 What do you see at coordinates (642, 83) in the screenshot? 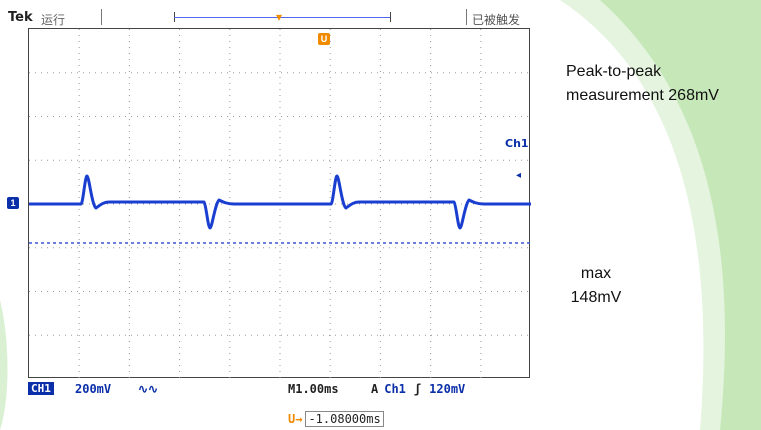
I see `peak-to-peak-annotation: Peak-to-peak measurement 268mV` at bounding box center [642, 83].